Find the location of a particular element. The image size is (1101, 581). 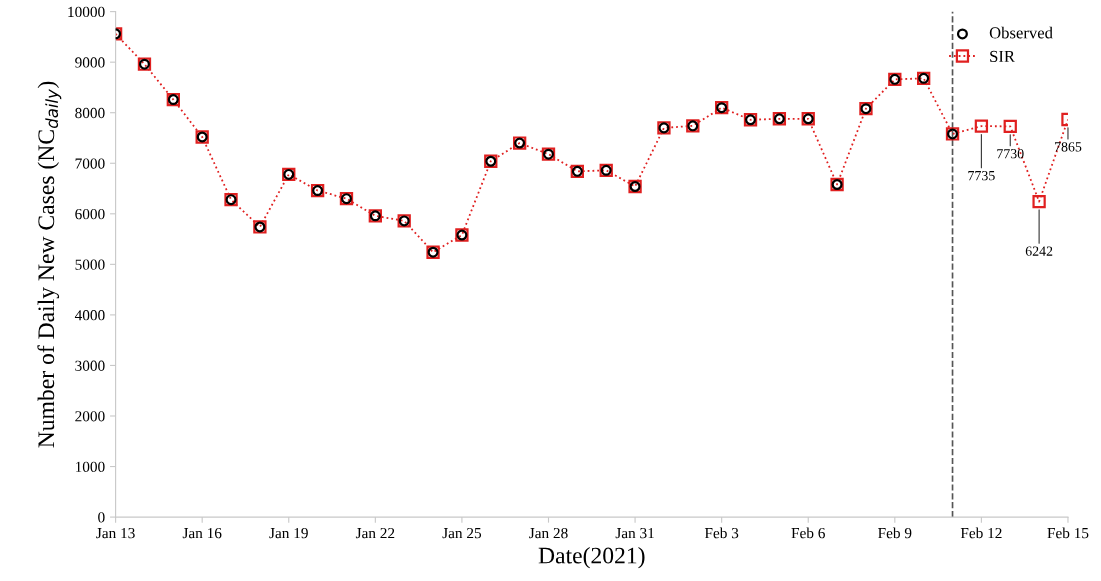

x-tick-label: Jan 22 is located at coordinates (375, 533).